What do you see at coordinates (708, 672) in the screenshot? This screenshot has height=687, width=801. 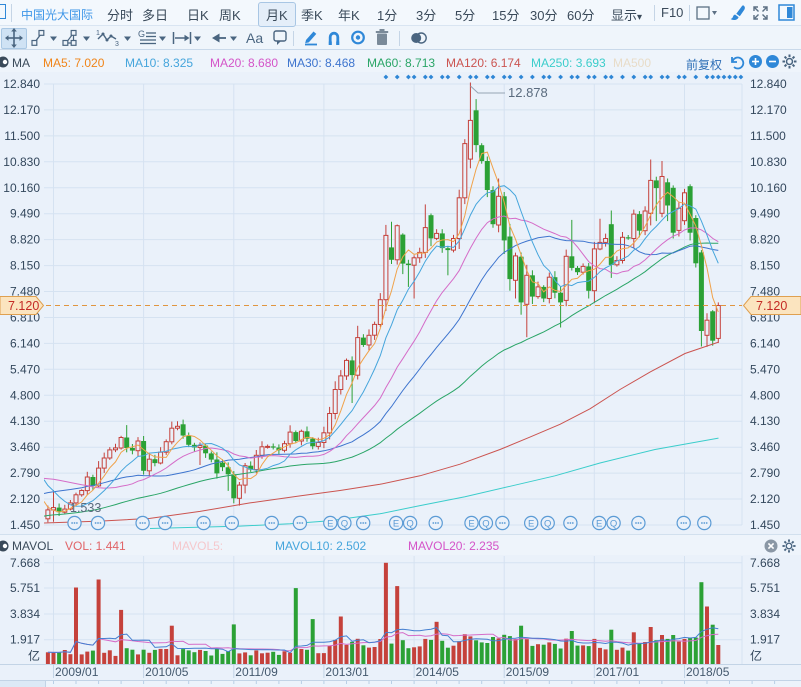 I see `svg-text: 2018/05` at bounding box center [708, 672].